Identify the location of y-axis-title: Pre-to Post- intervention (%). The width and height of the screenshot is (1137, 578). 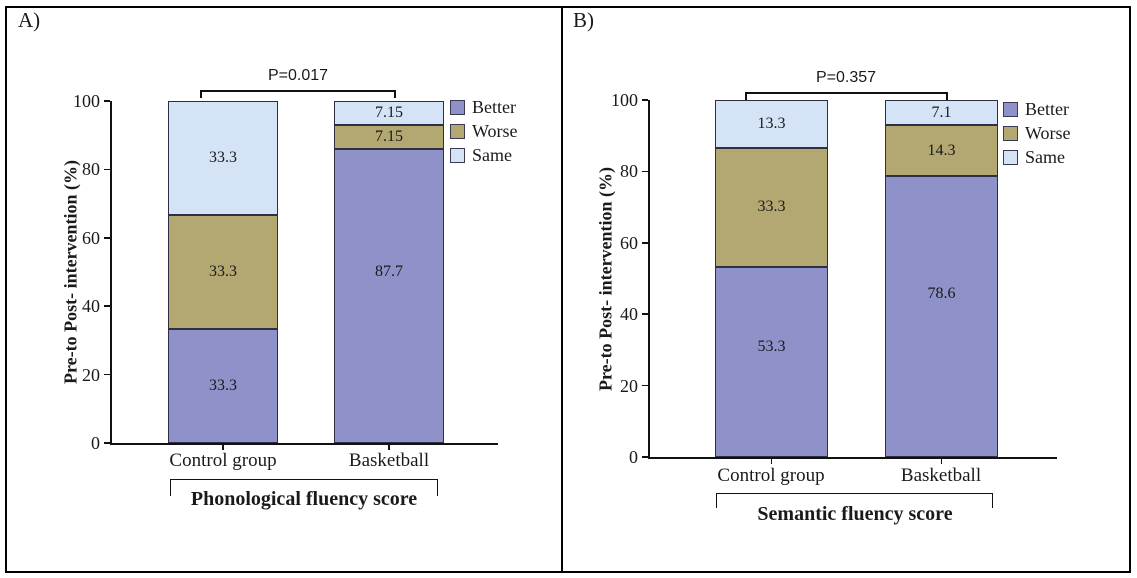
(605, 279).